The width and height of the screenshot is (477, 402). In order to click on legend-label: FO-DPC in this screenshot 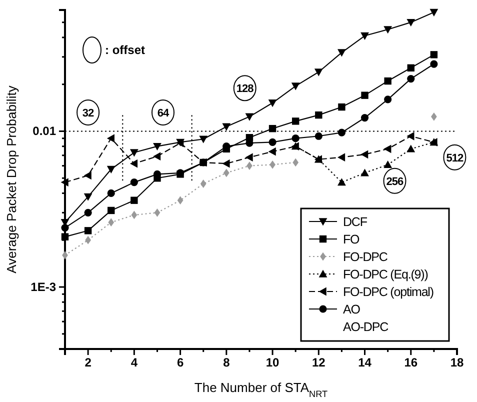, I will do `click(365, 257)`.